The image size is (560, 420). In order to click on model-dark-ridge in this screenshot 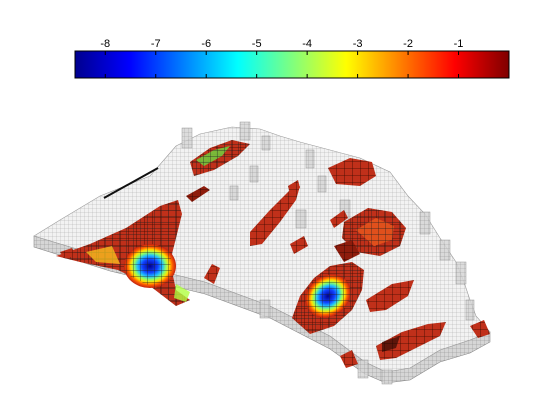, I will do `click(131, 183)`.